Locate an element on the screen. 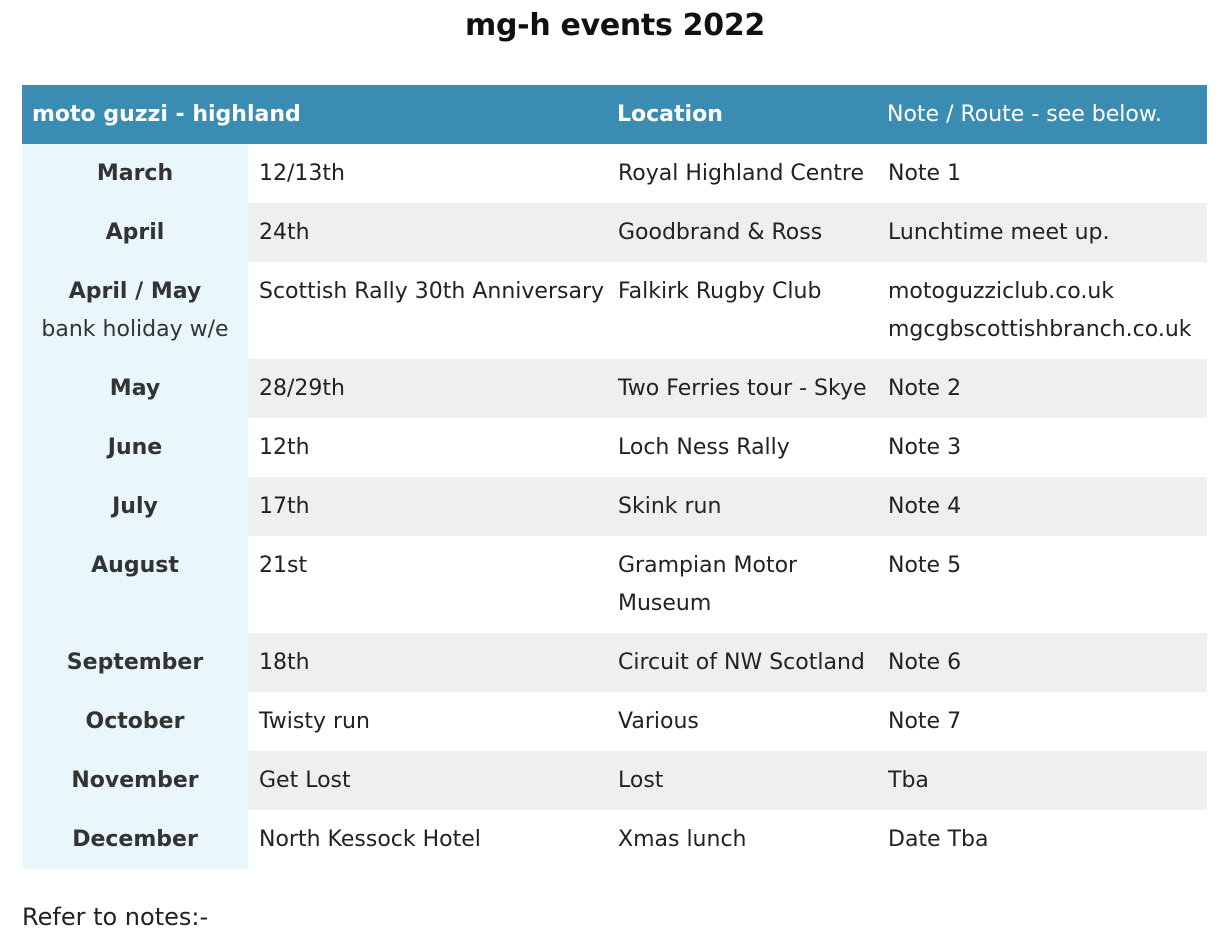 The height and width of the screenshot is (950, 1230). table-row: August 21st Grampian Motor Museum Note 5 is located at coordinates (614, 584).